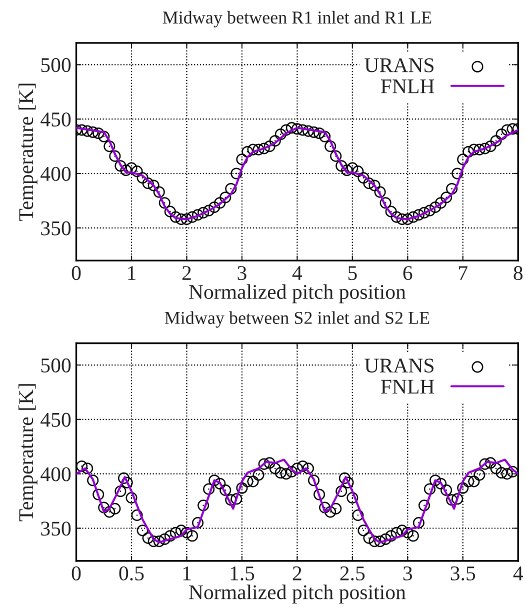 Image resolution: width=526 pixels, height=613 pixels. What do you see at coordinates (407, 273) in the screenshot?
I see `x-tick-label: 6` at bounding box center [407, 273].